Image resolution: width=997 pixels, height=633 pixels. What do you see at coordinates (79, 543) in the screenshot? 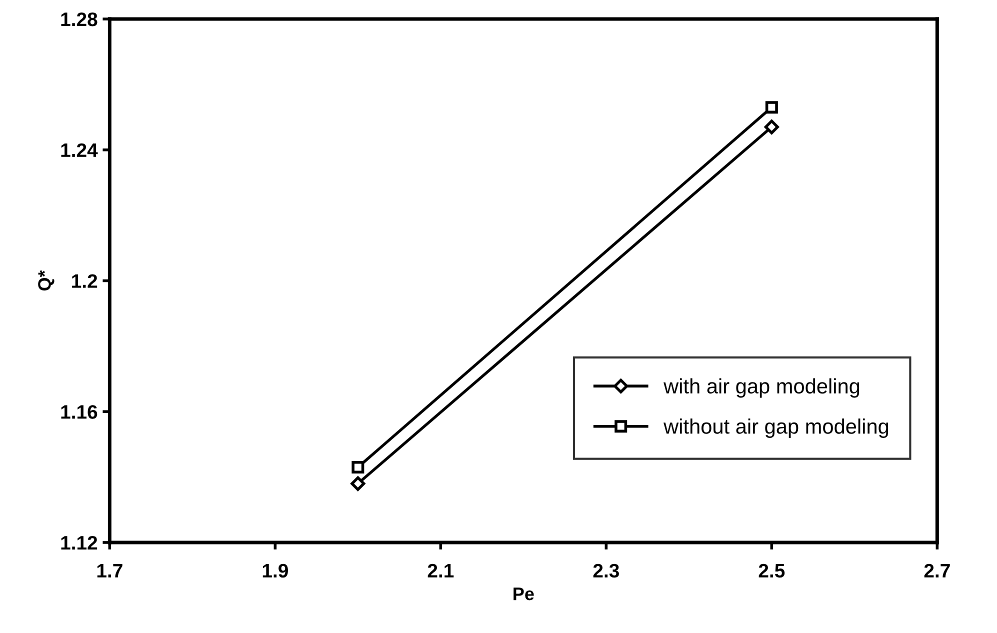
I see `y-tick-label: 1.12` at bounding box center [79, 543].